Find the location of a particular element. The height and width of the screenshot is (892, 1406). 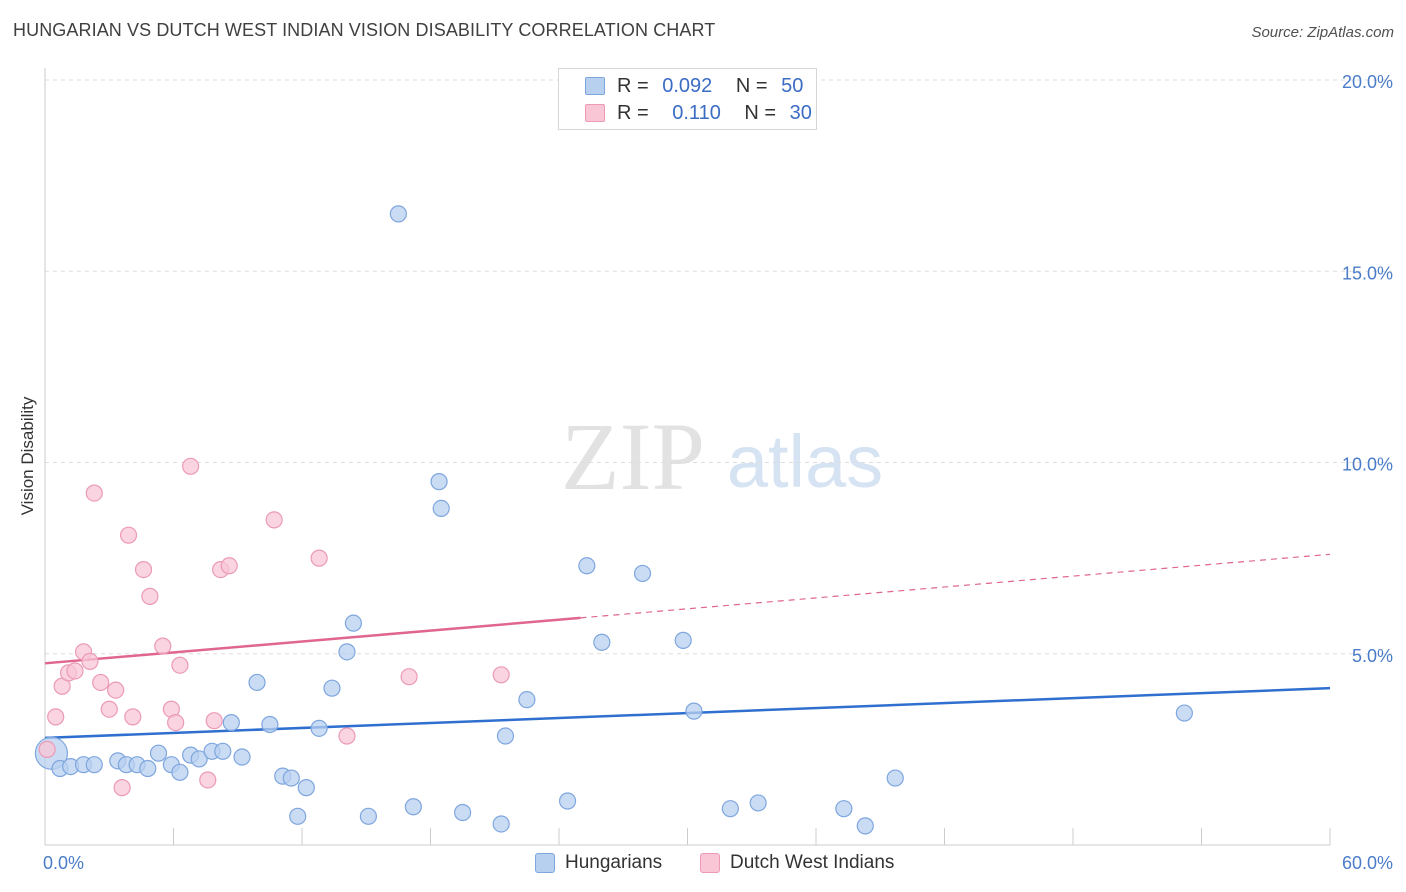

legend-n-value: 30 is located at coordinates (800, 112).